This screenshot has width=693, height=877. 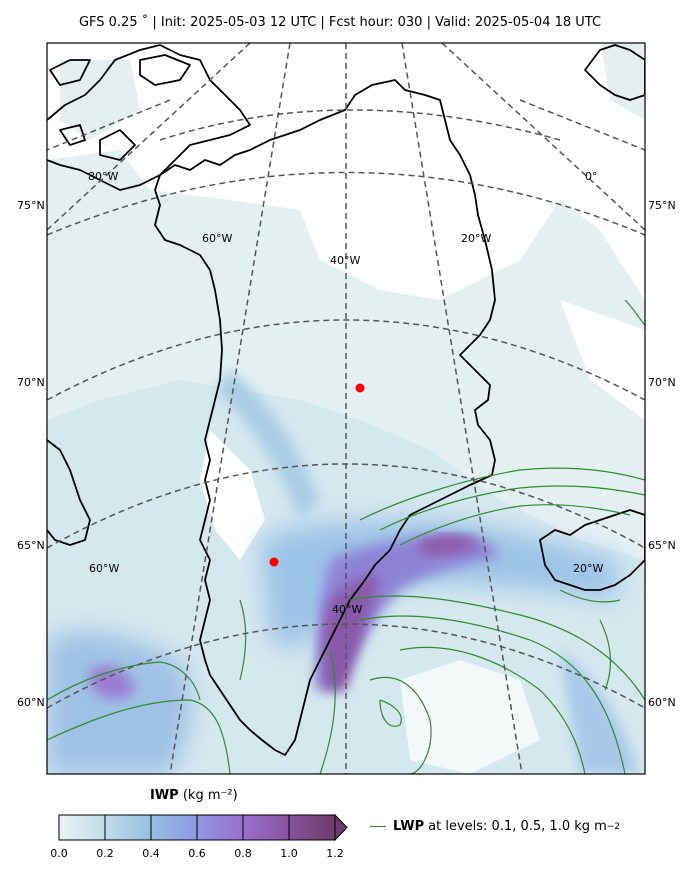 I want to click on meridian-20w, so click(x=462, y=408).